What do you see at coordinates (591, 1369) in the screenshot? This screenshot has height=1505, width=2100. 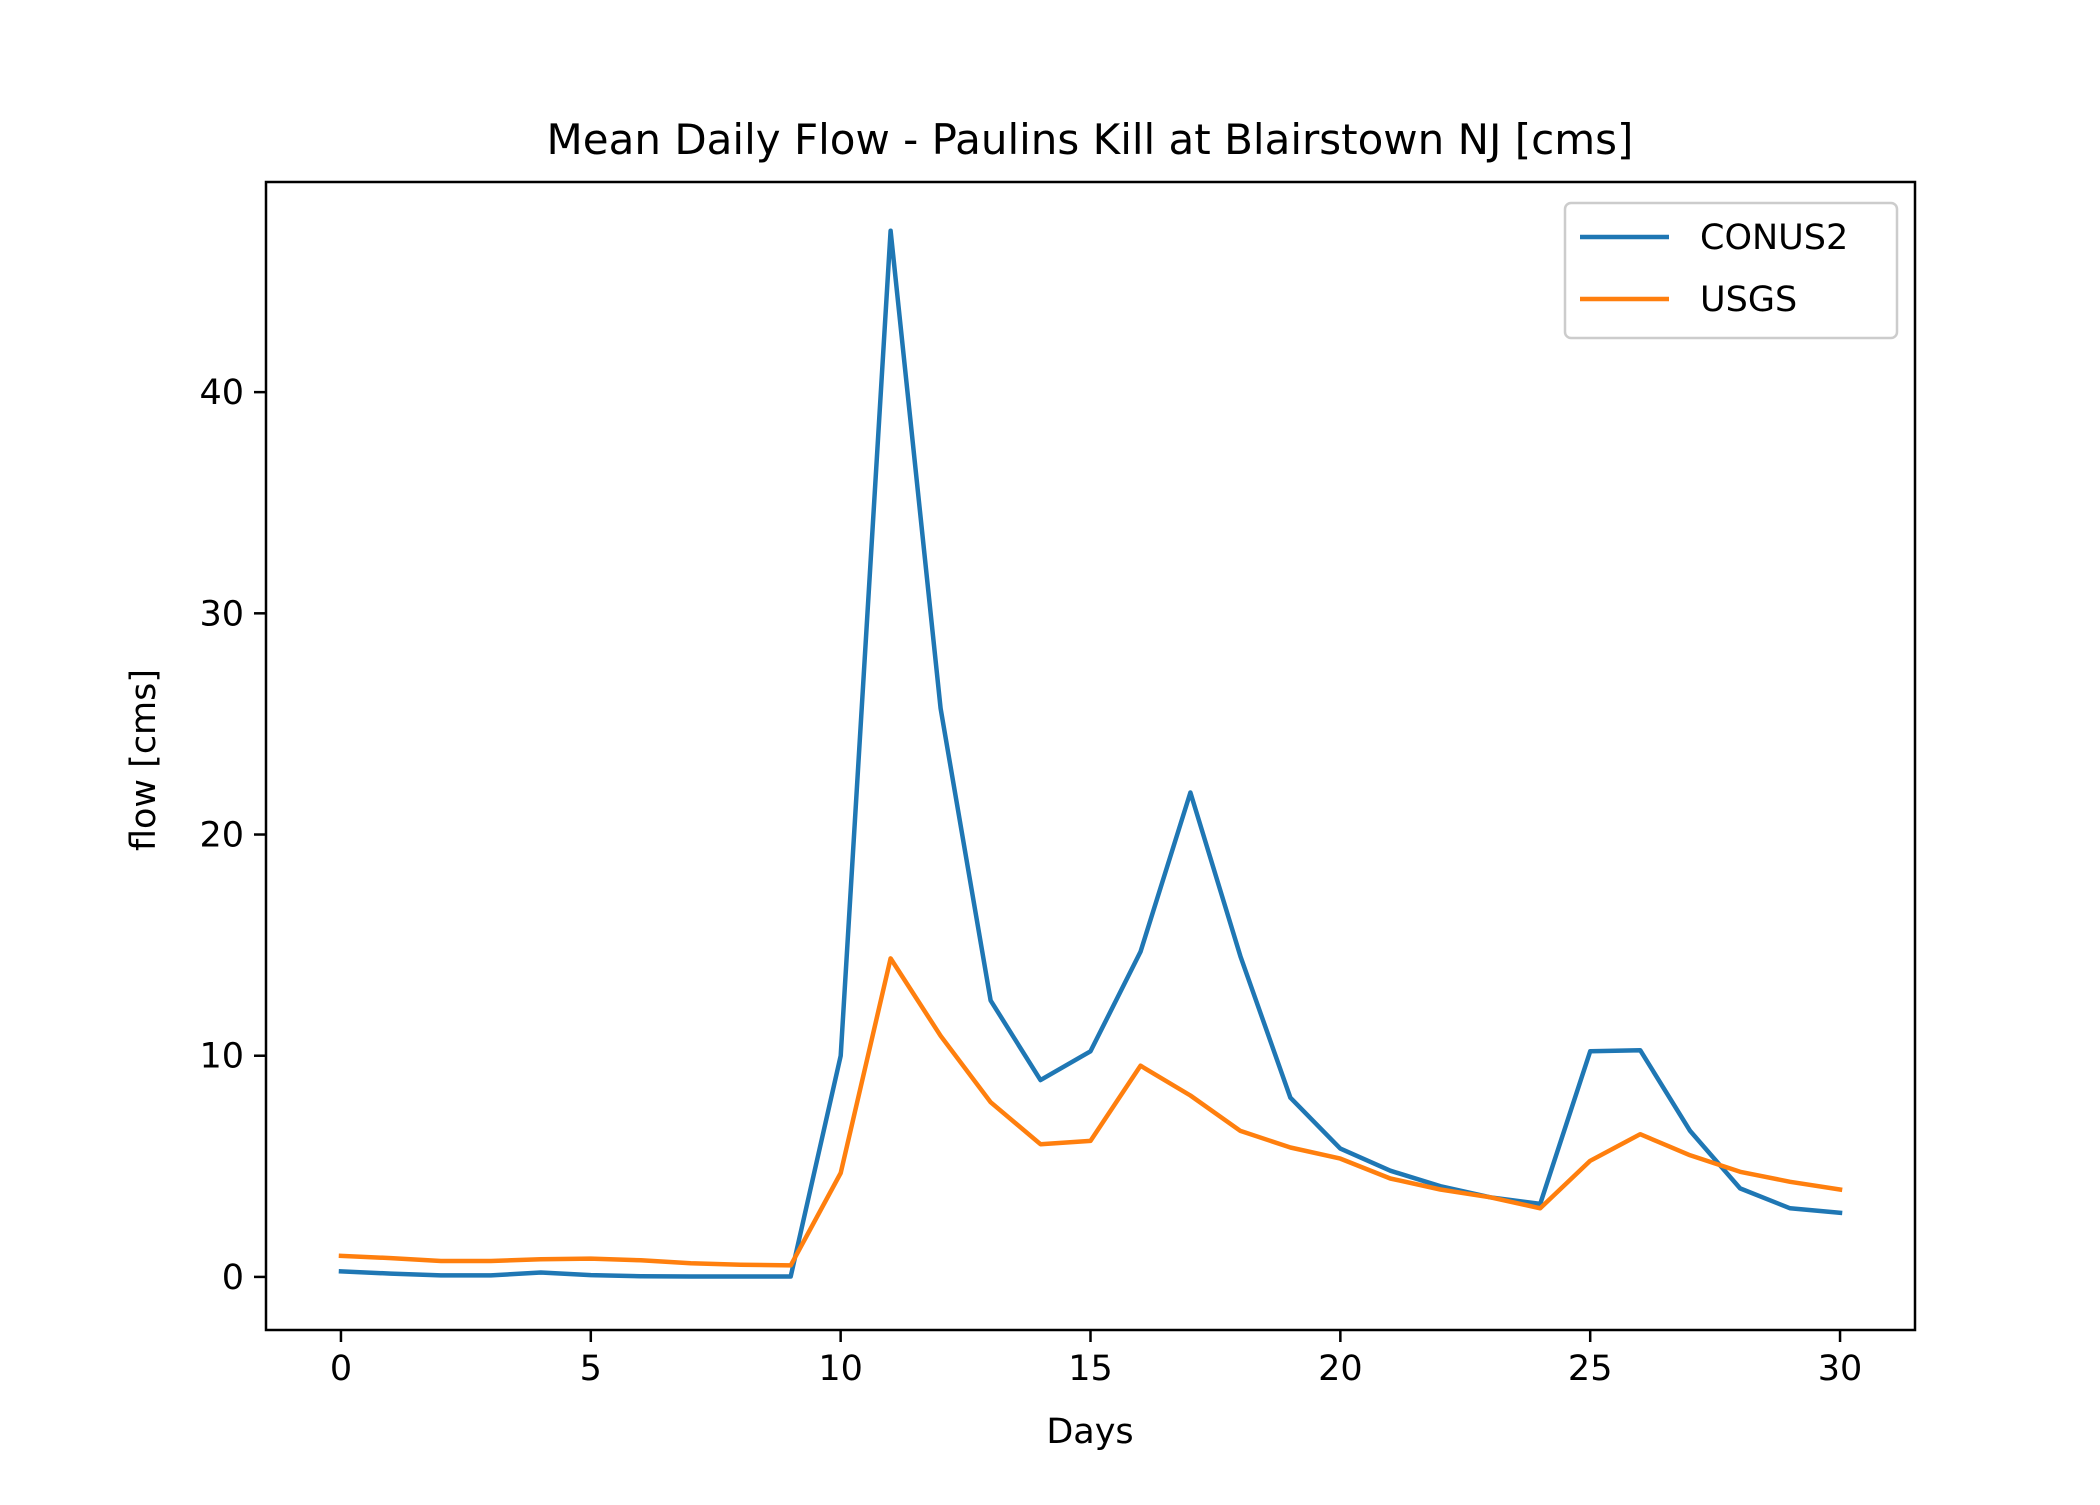 I see `x-tick-label: 5` at bounding box center [591, 1369].